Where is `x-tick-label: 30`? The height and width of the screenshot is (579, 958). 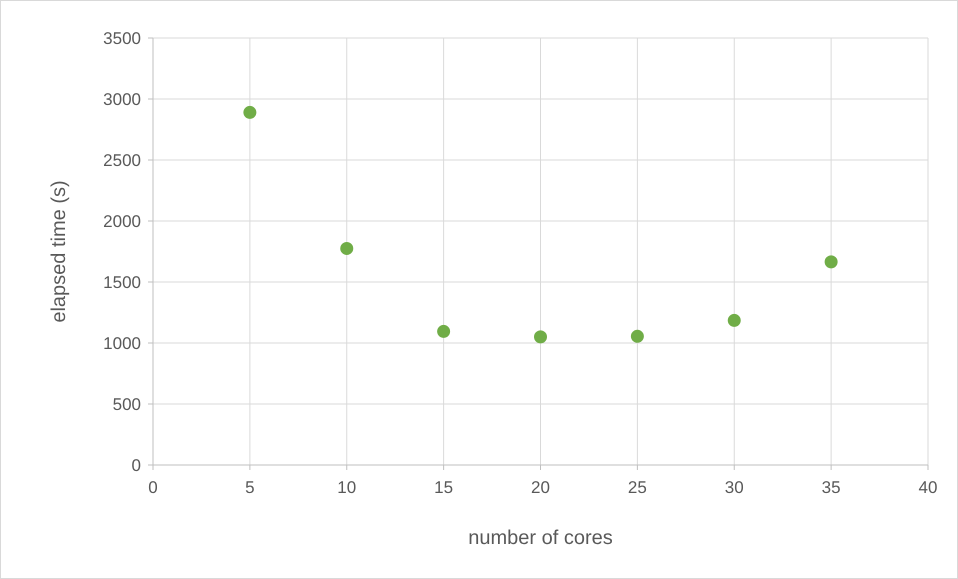
x-tick-label: 30 is located at coordinates (734, 487).